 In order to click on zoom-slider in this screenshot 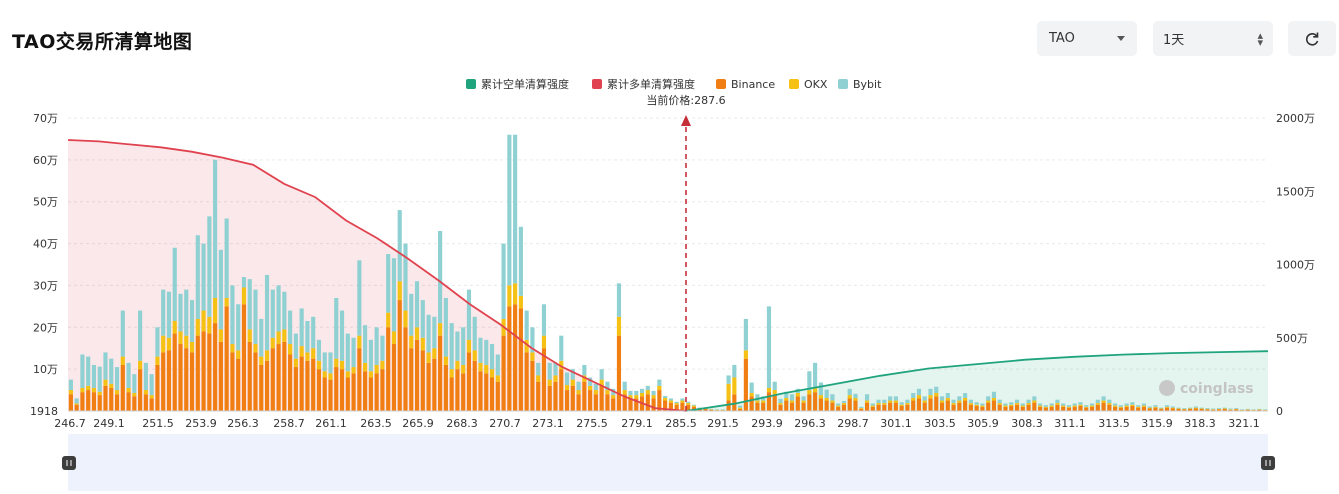, I will do `click(668, 462)`.